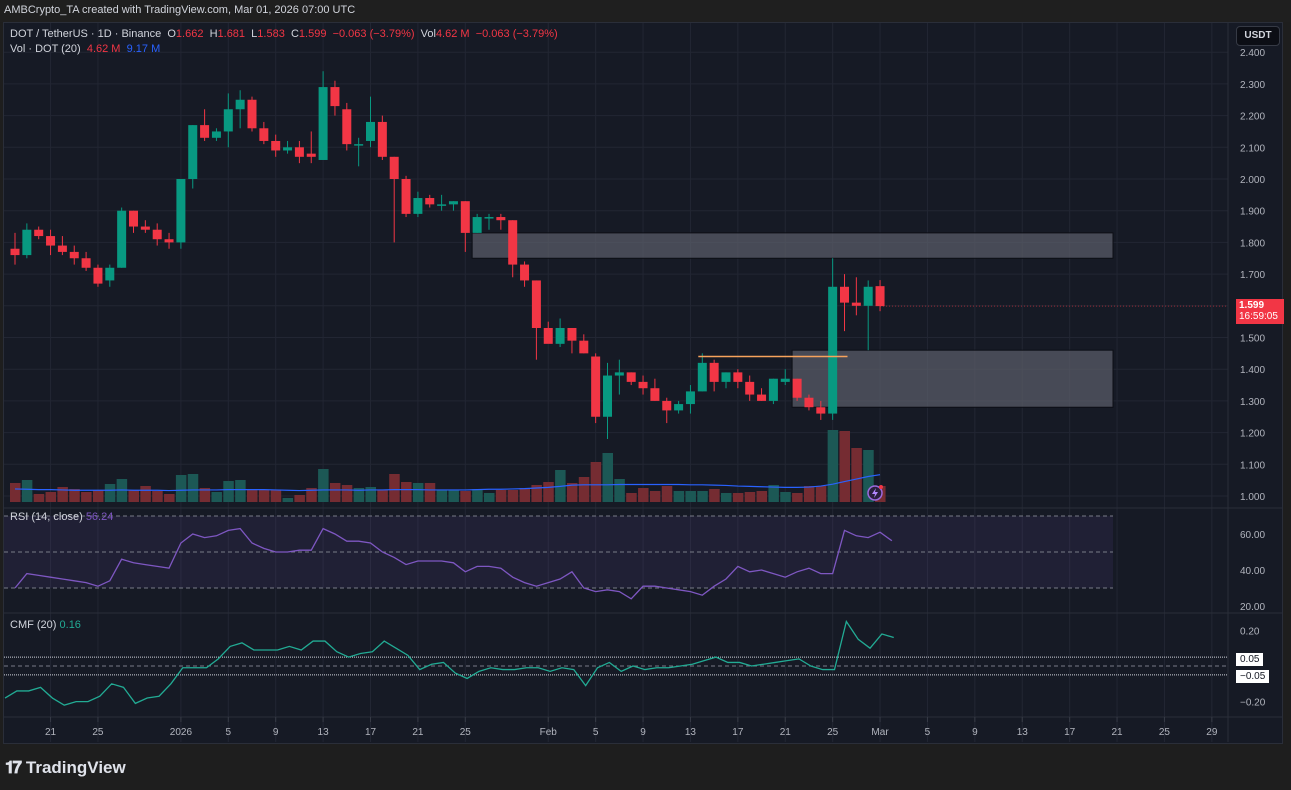  I want to click on volume-current: 4.62 M, so click(103, 49).